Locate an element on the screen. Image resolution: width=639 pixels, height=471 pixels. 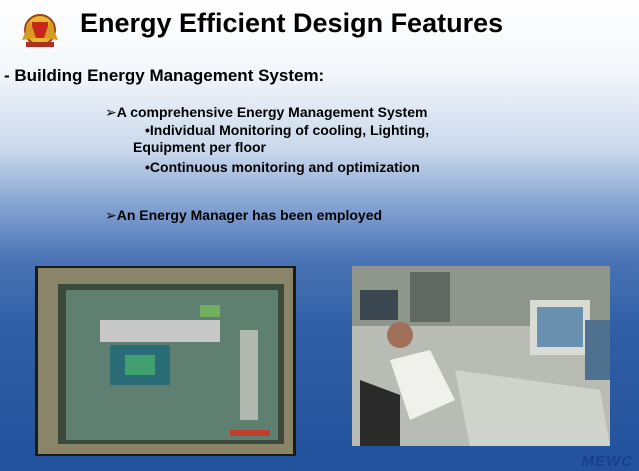
bullet: An Energy Manager has been employed is located at coordinates (243, 215).